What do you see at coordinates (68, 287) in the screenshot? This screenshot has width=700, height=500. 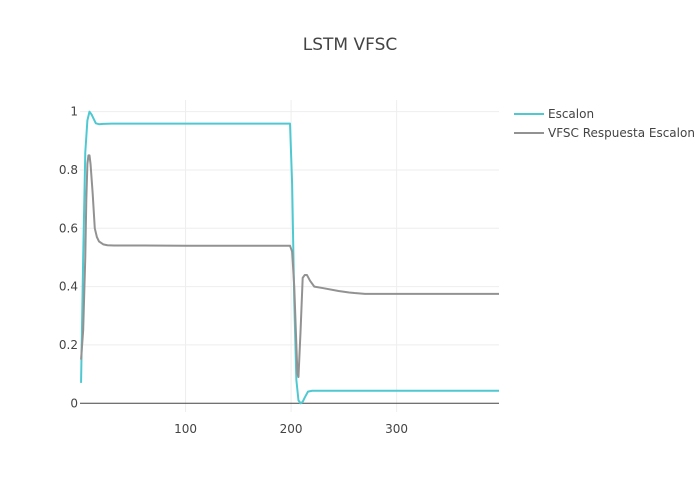 I see `y-tick-label: 0.4` at bounding box center [68, 287].